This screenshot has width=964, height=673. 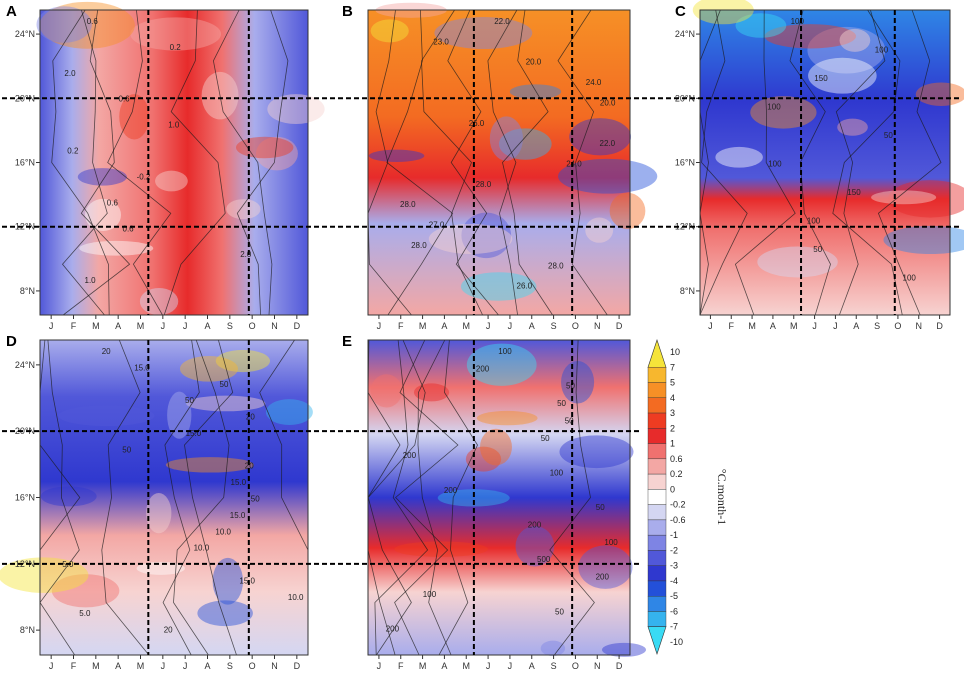 I want to click on colorbar-top-arrow, so click(x=657, y=353).